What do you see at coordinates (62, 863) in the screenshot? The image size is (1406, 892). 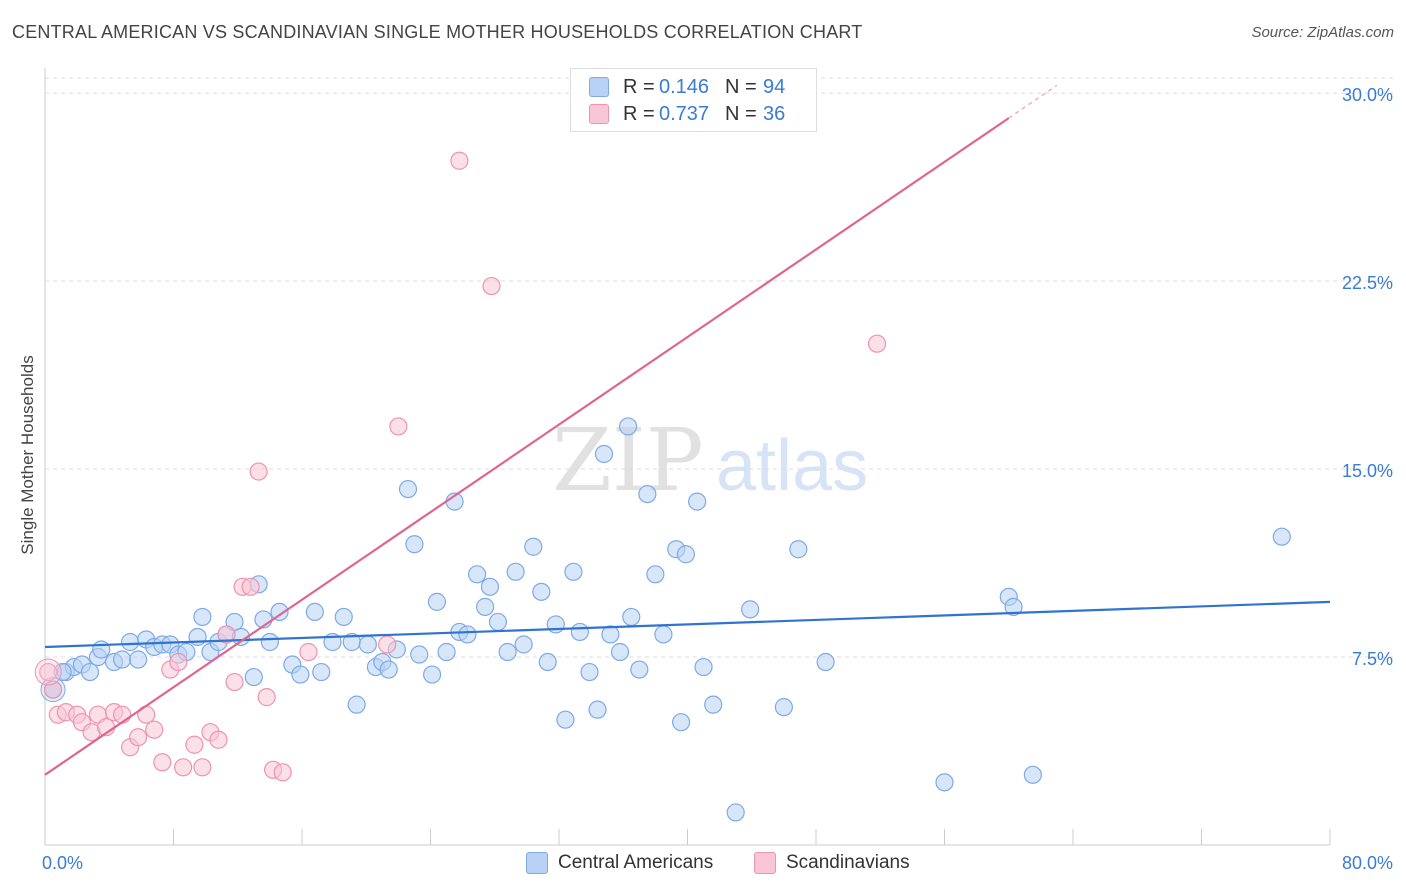 I see `x-tick-label-min: 0.0%` at bounding box center [62, 863].